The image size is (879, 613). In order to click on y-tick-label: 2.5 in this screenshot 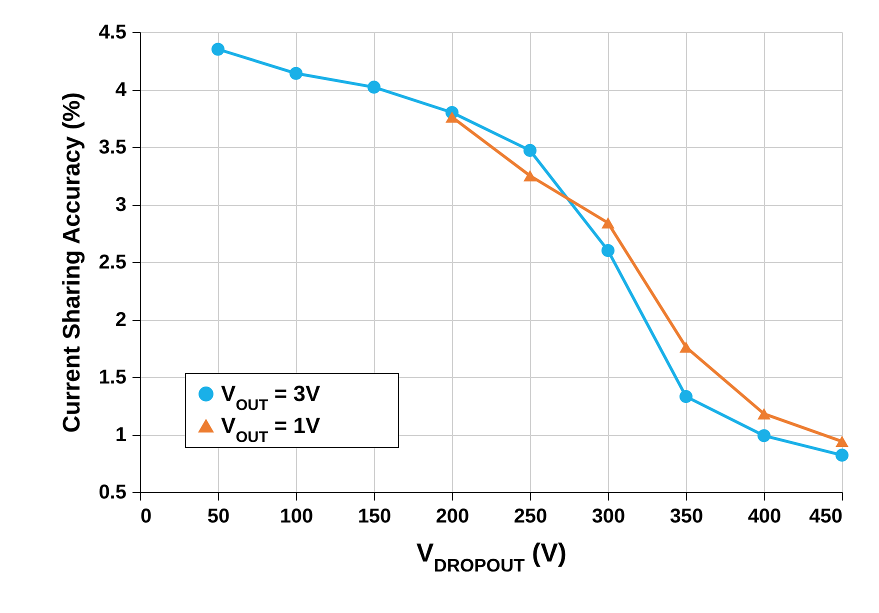, I will do `click(112, 263)`.